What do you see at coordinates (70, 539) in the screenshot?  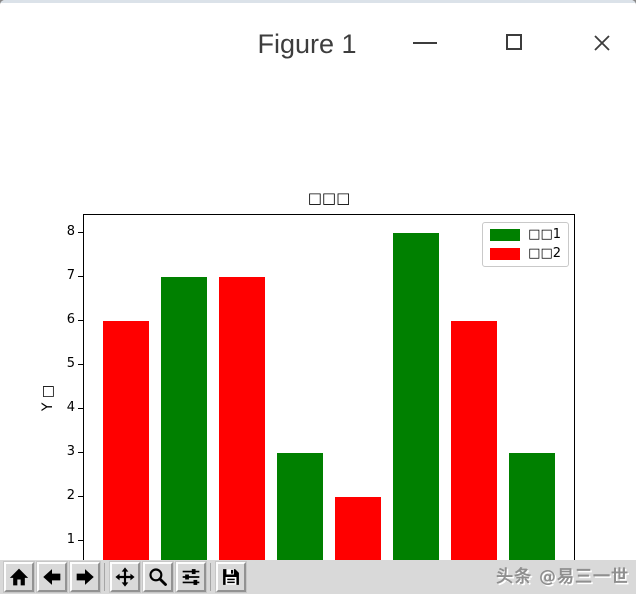 I see `y-tick-label: 1` at bounding box center [70, 539].